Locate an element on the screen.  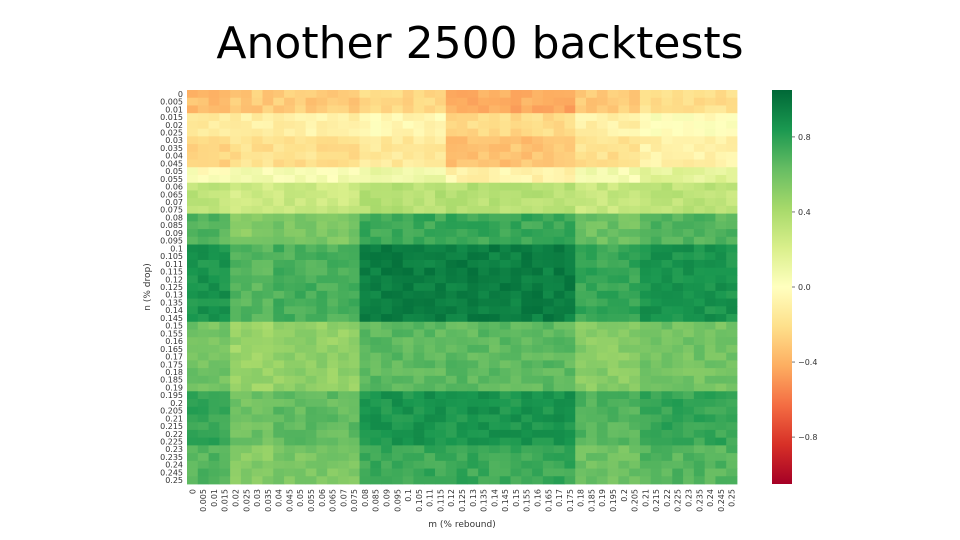
x-tick-label: 0.12 is located at coordinates (451, 498).